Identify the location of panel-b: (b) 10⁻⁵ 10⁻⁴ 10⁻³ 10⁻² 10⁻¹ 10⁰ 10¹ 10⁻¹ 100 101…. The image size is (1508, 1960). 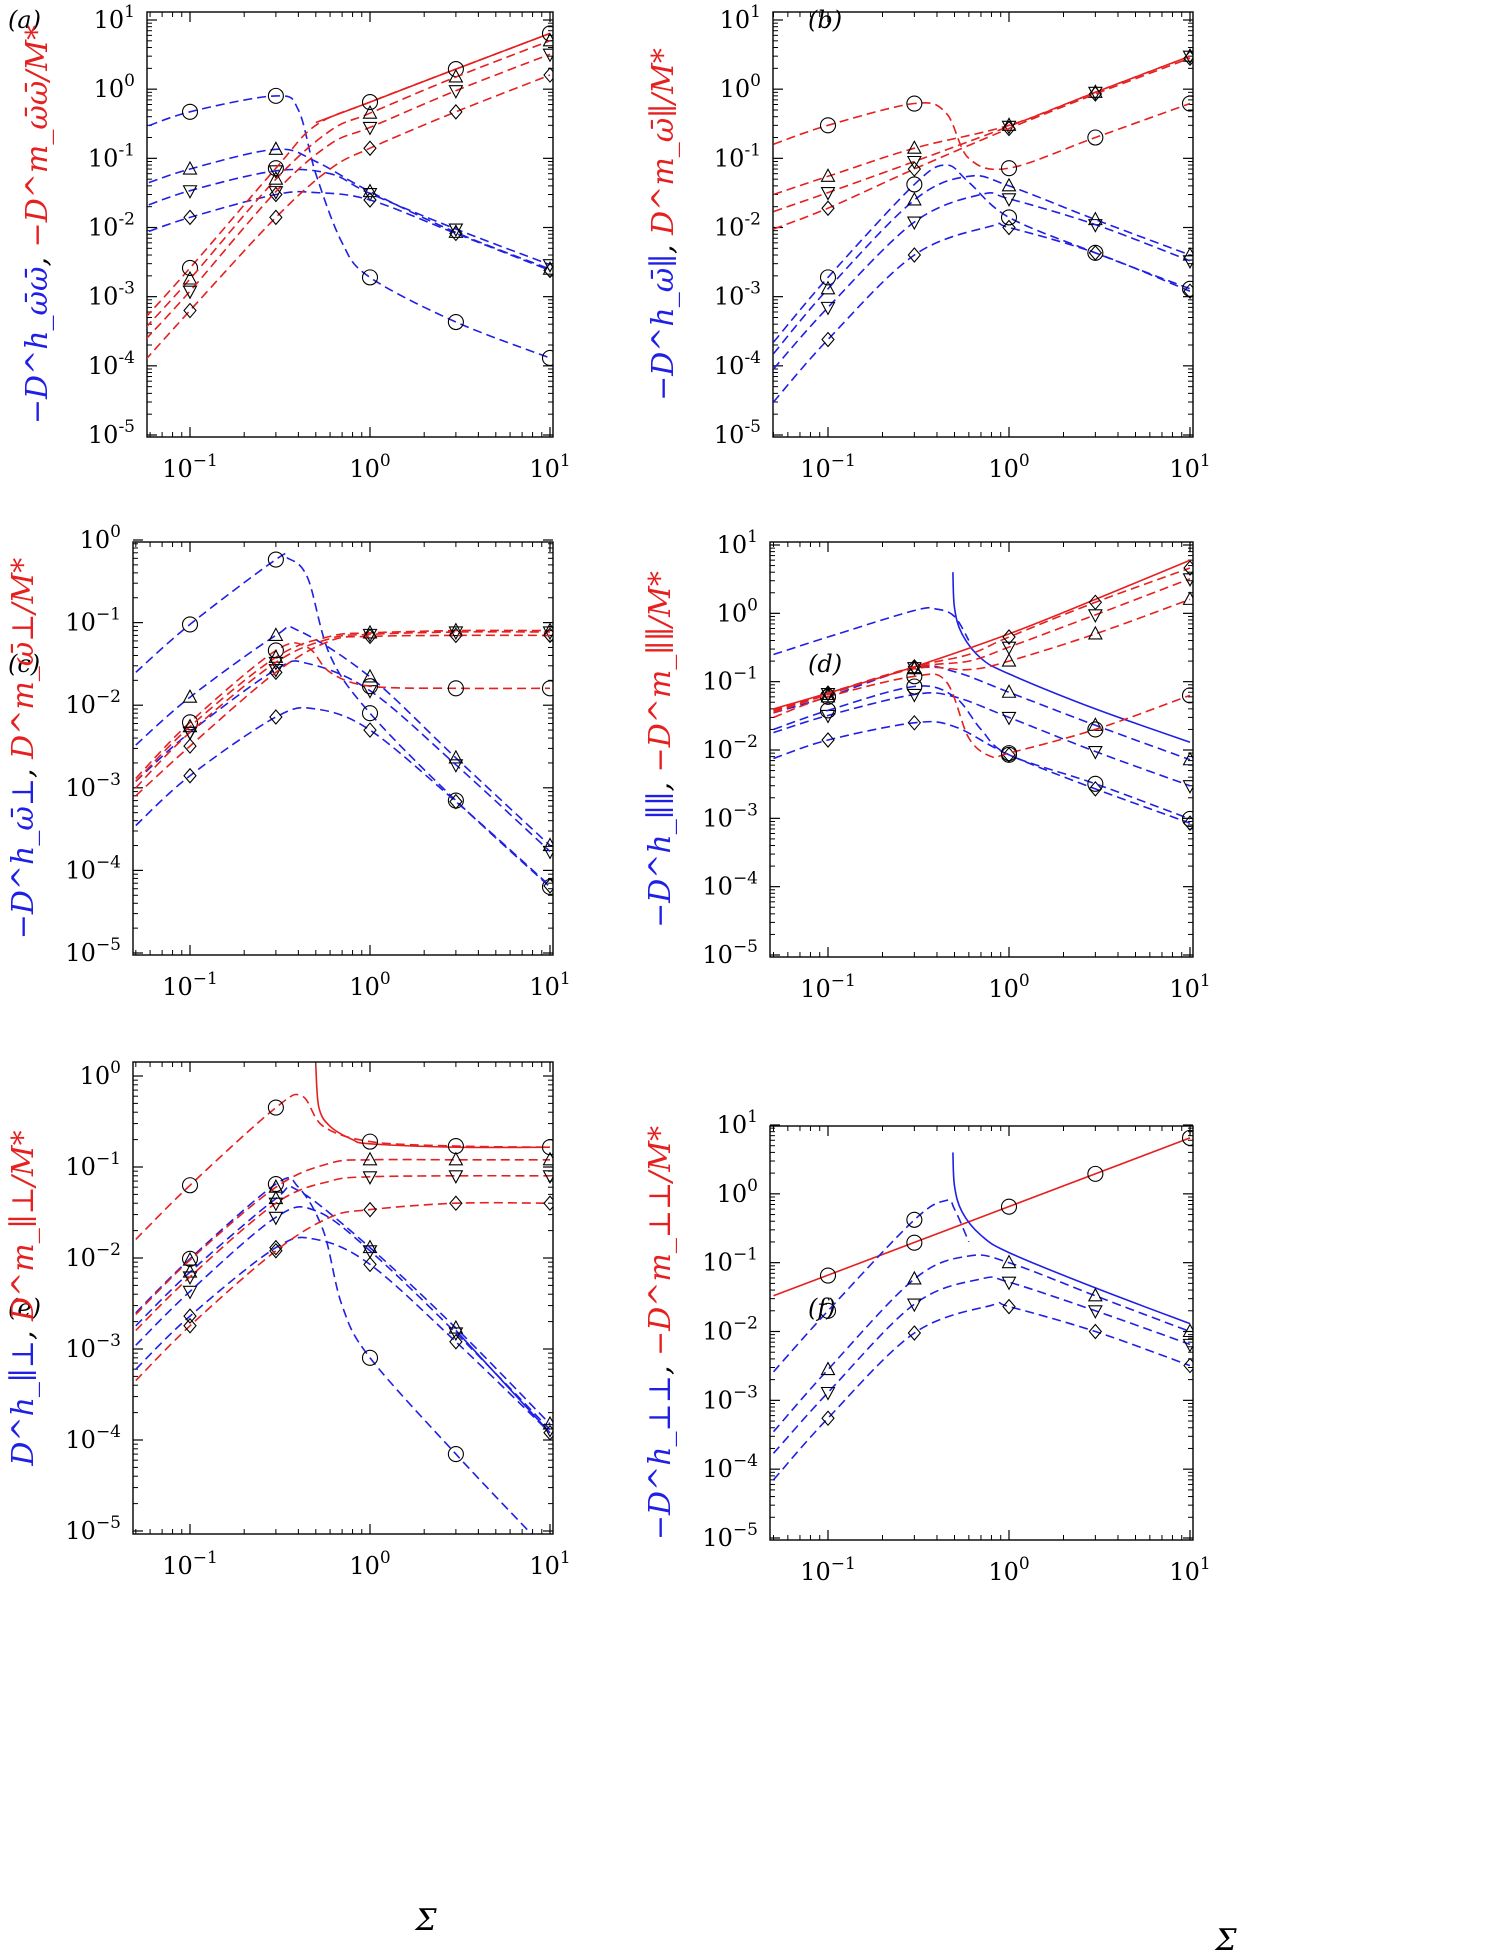
(928, 242).